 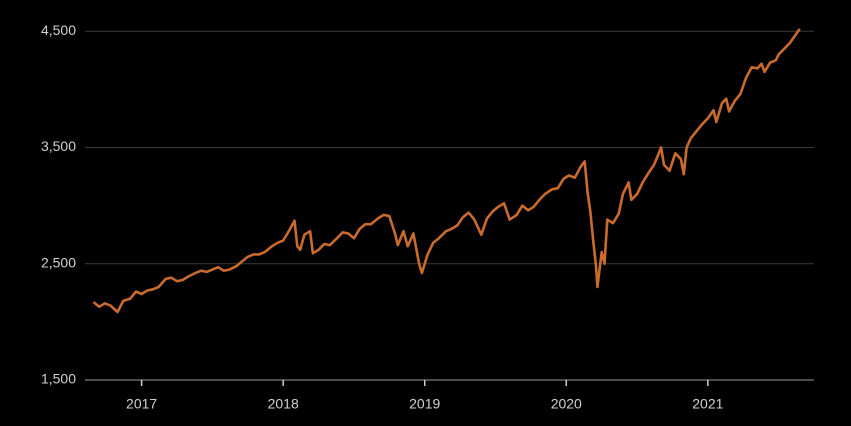 What do you see at coordinates (707, 404) in the screenshot?
I see `x-tick-label: 2021` at bounding box center [707, 404].